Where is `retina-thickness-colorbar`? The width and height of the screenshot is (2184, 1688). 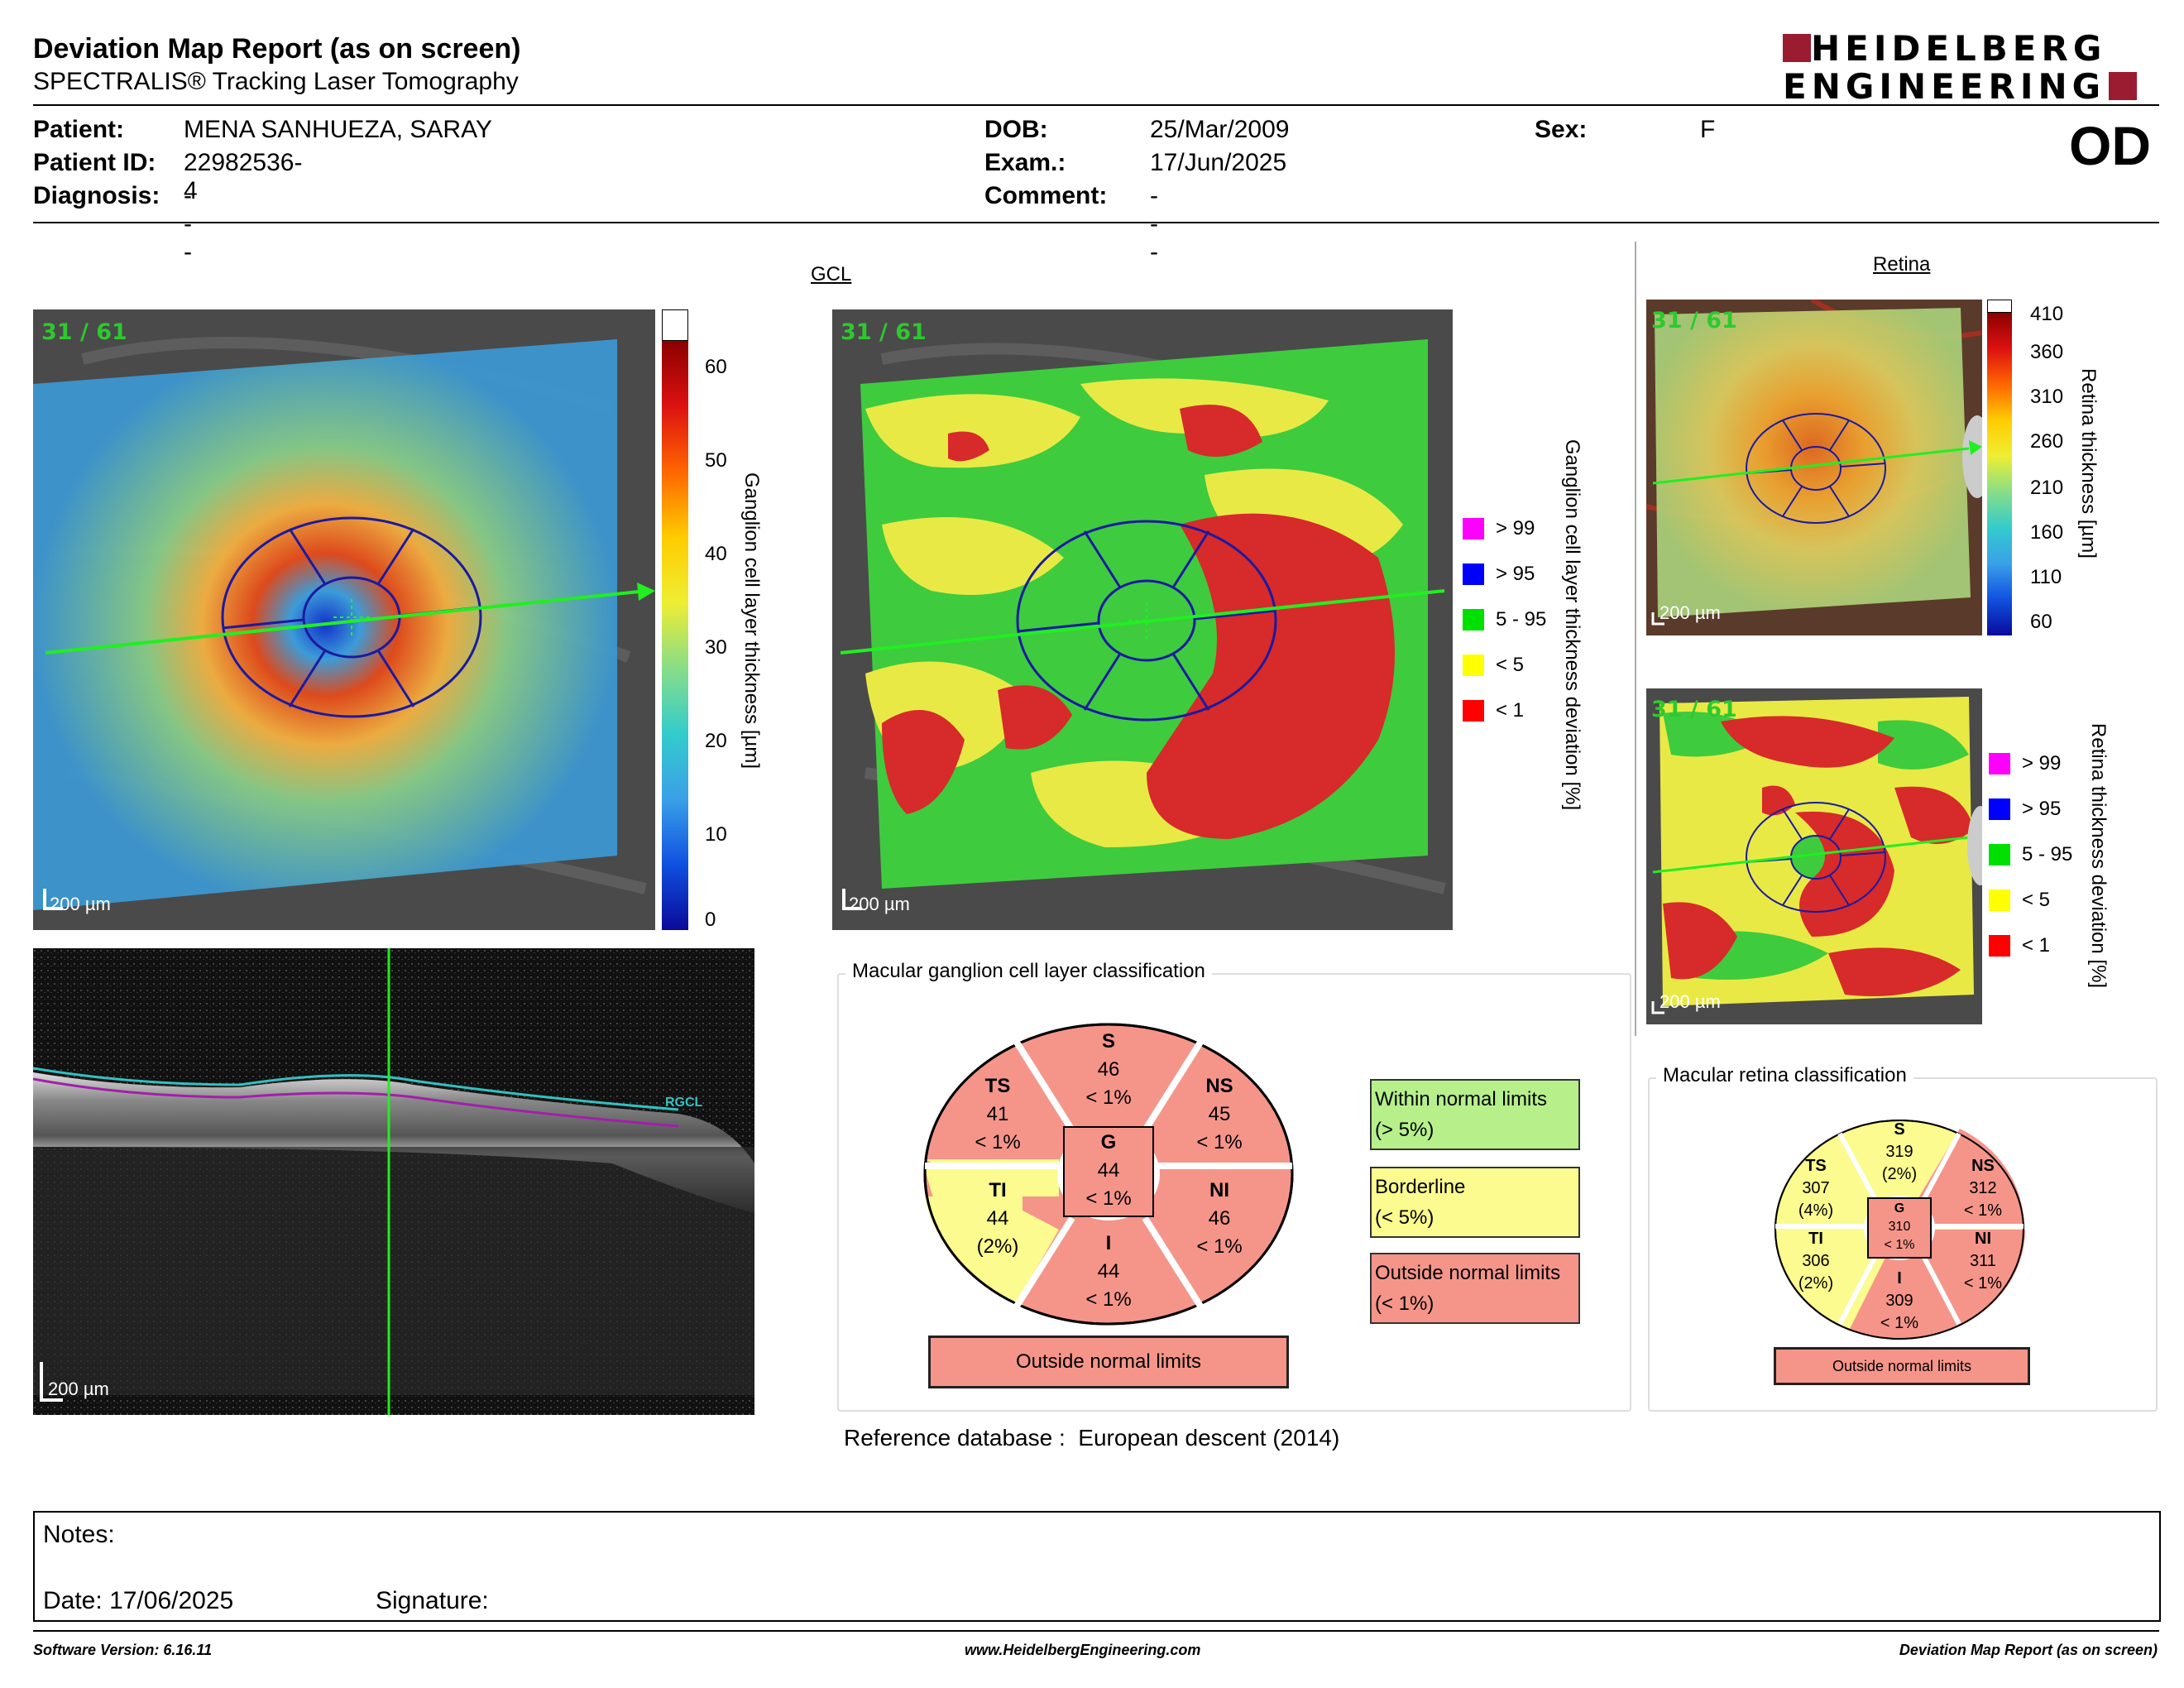
retina-thickness-colorbar is located at coordinates (1999, 467).